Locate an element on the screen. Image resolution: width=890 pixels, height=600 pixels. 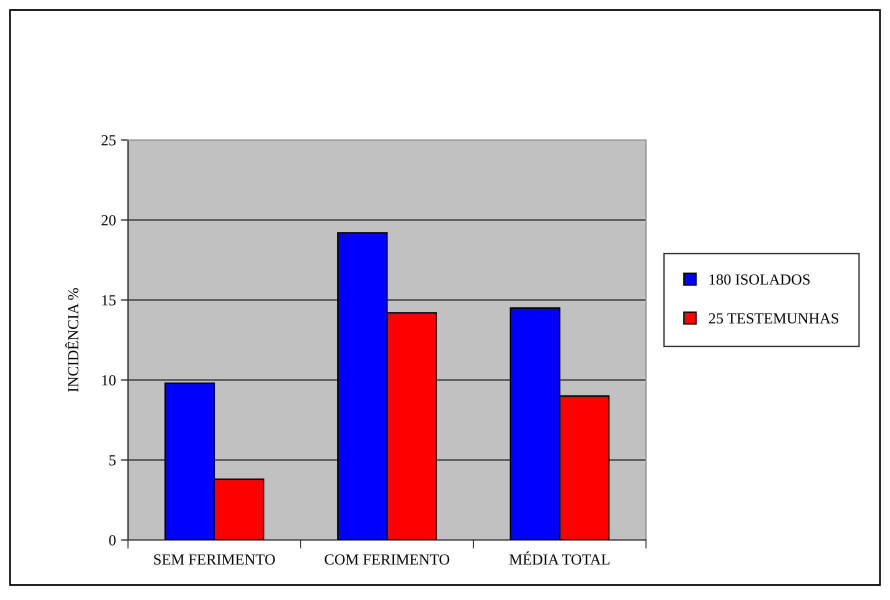
y-tick-label: 20 is located at coordinates (109, 220).